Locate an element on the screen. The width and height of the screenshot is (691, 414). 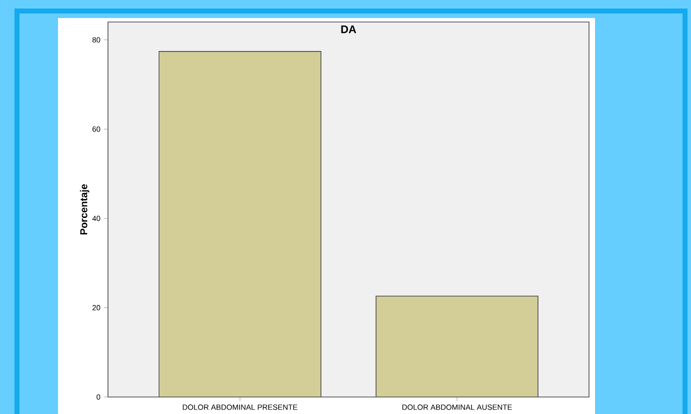
y-axis-title: Porcentaje is located at coordinates (85, 209).